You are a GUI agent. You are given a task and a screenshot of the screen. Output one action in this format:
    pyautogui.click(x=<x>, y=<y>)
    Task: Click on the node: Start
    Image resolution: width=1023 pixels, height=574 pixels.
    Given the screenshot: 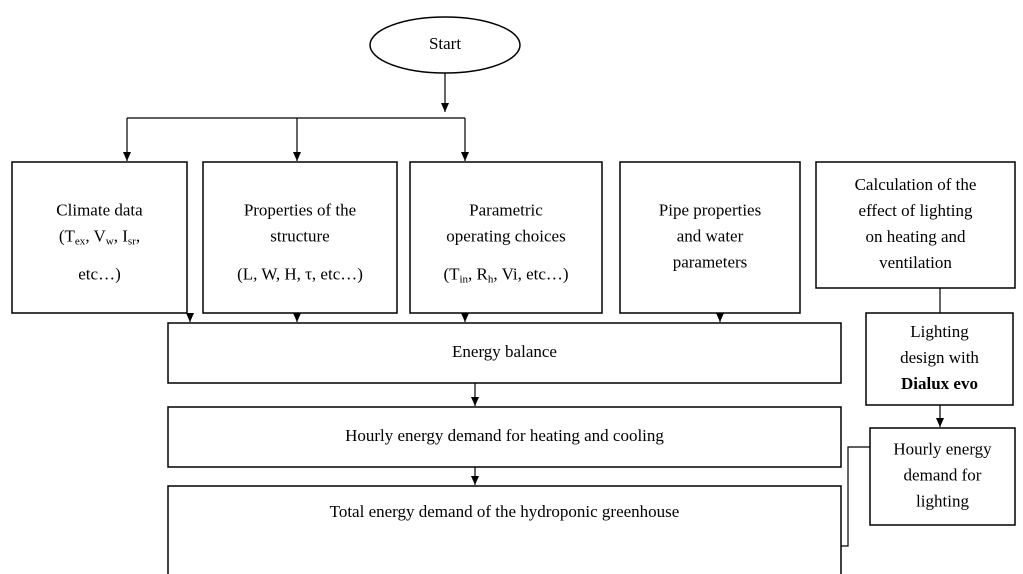 What is the action you would take?
    pyautogui.click(x=445, y=45)
    